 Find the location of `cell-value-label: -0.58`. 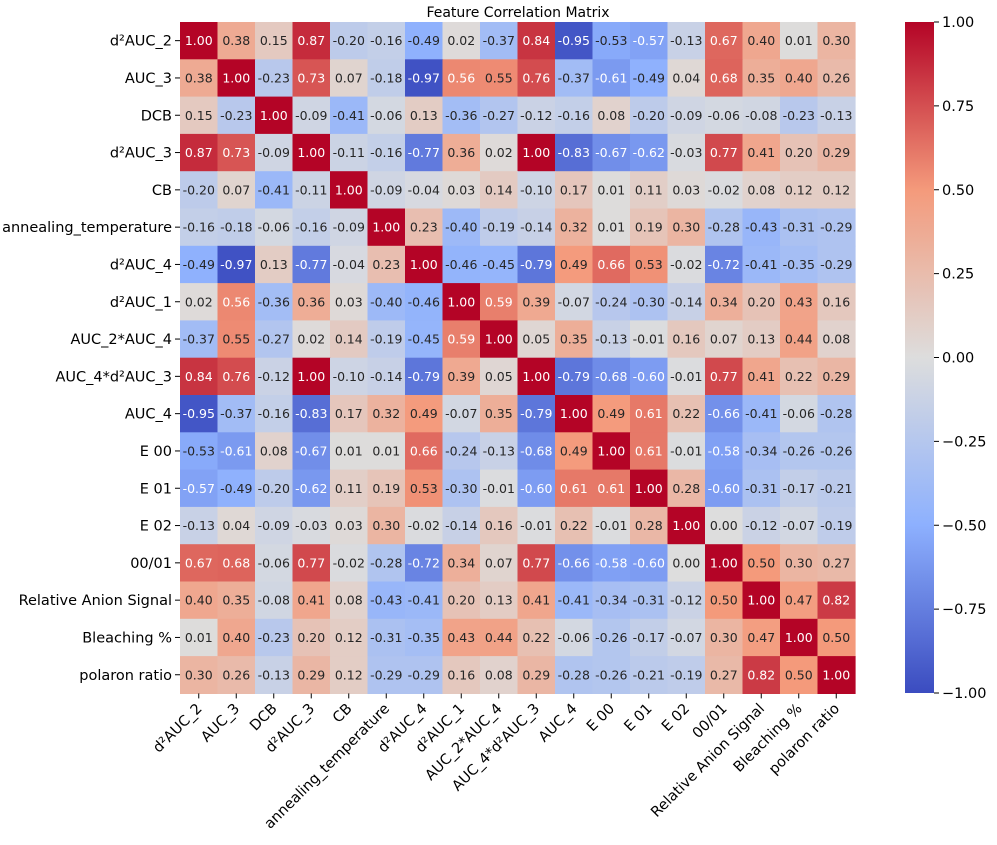

cell-value-label: -0.58 is located at coordinates (611, 562).